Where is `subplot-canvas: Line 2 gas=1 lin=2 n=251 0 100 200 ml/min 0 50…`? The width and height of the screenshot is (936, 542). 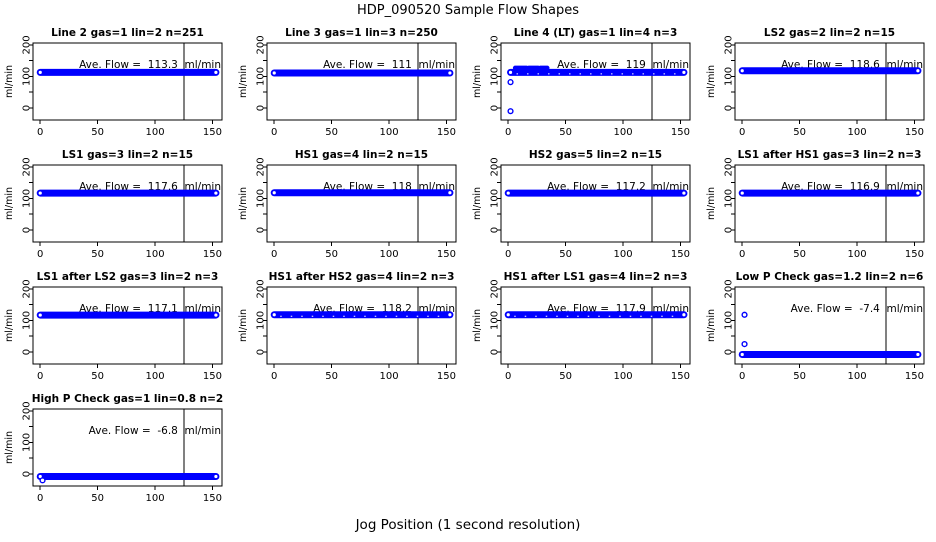 subplot-canvas: Line 2 gas=1 lin=2 n=251 0 100 200 ml/min 0 50… is located at coordinates (113, 82).